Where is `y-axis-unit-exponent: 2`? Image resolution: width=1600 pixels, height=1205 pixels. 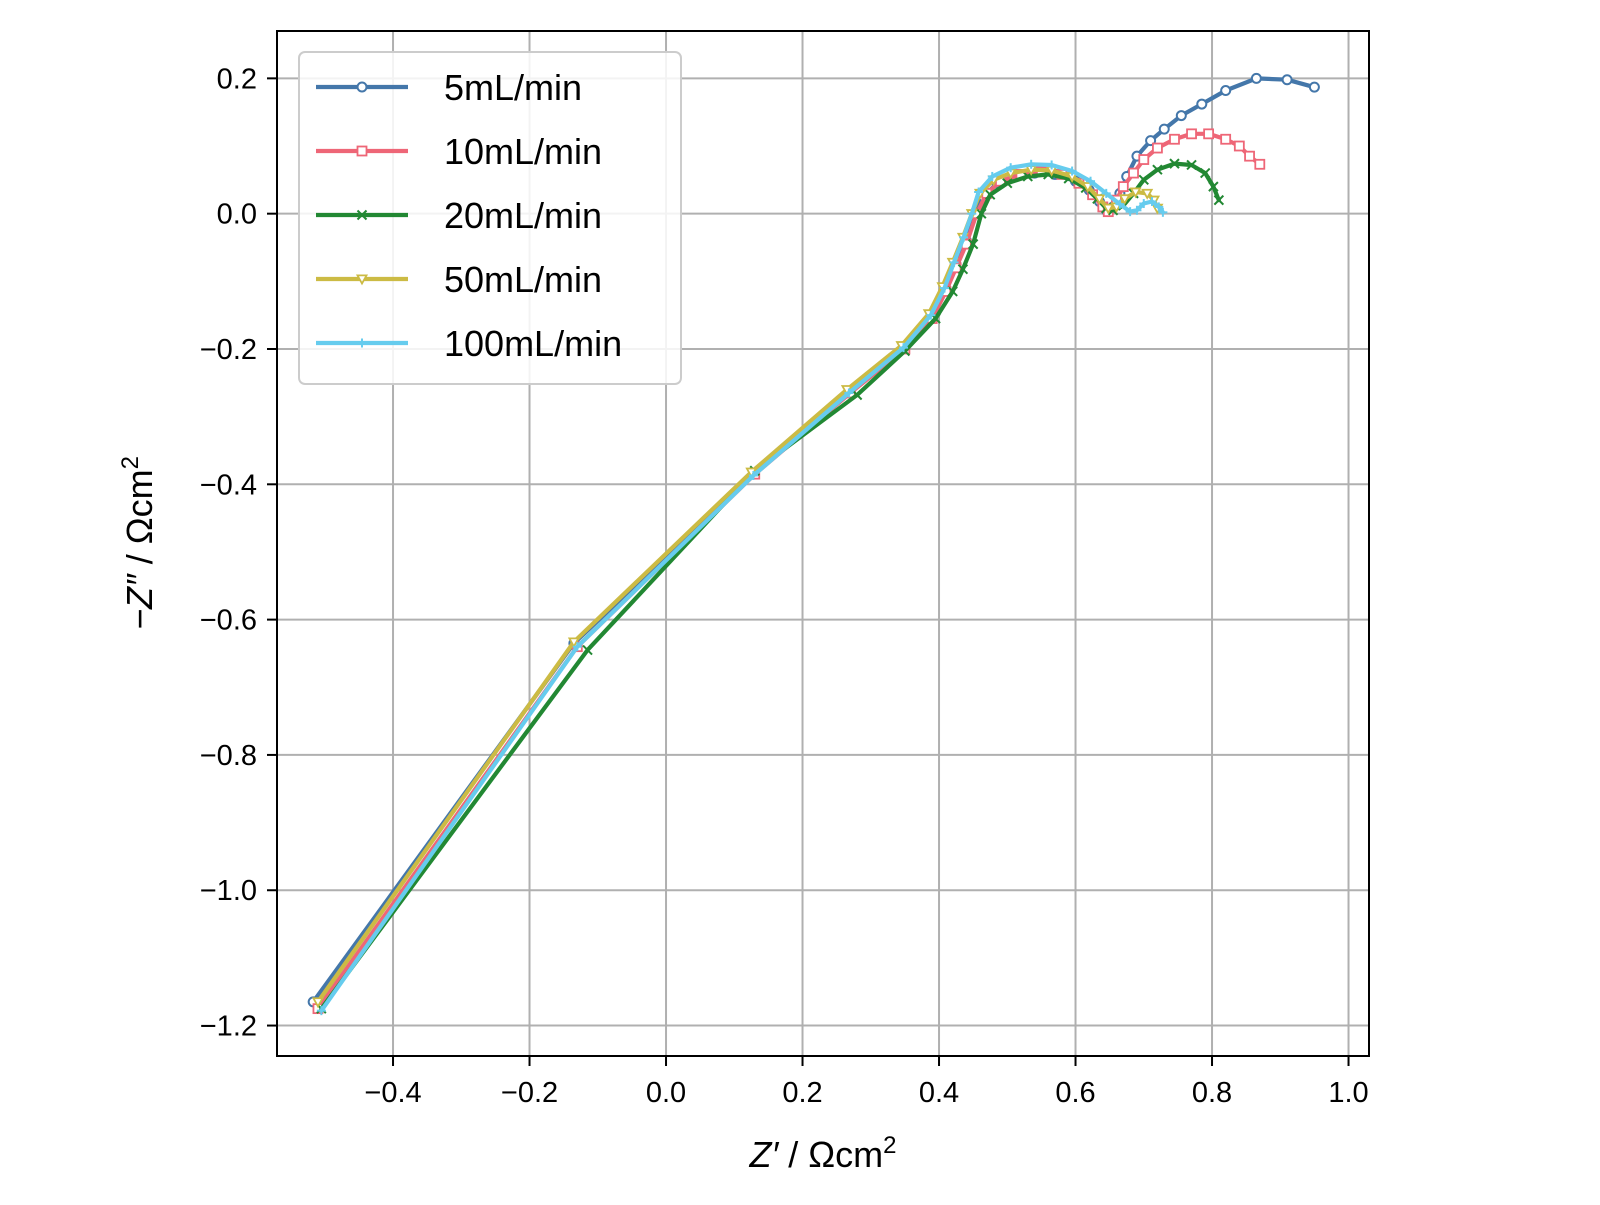 y-axis-unit-exponent: 2 is located at coordinates (130, 462).